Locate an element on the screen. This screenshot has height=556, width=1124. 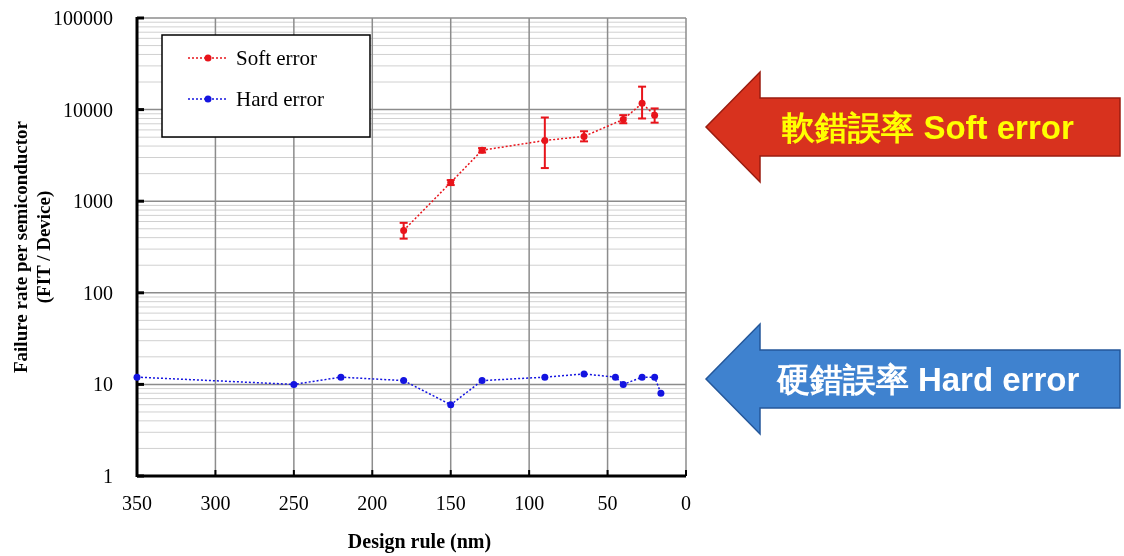
xtick: 200 is located at coordinates (372, 503).